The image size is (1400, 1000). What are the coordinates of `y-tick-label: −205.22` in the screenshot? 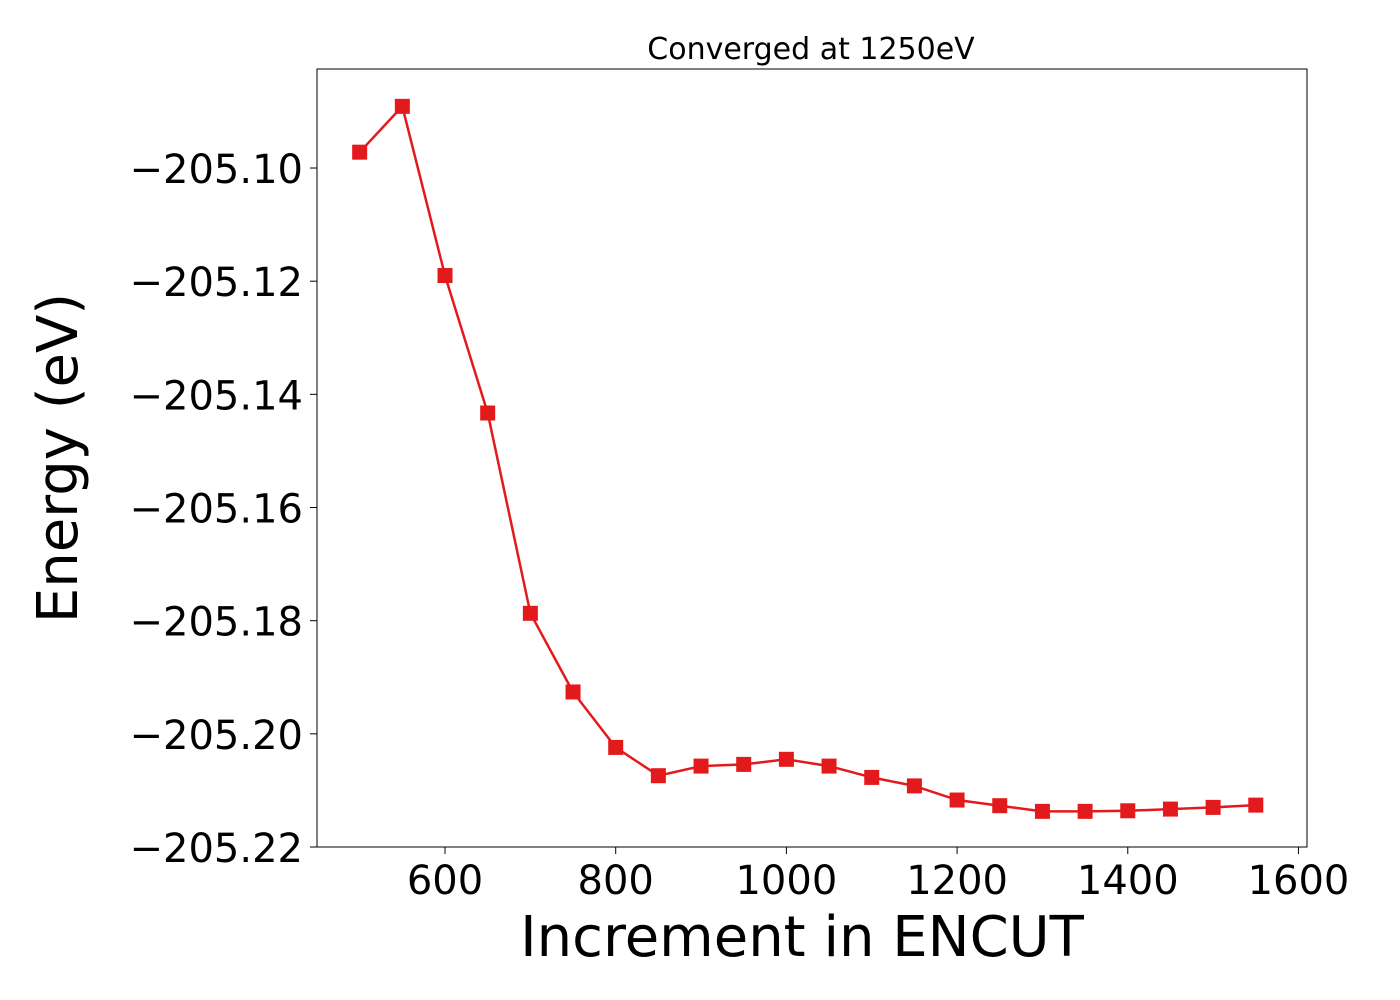 It's located at (216, 849).